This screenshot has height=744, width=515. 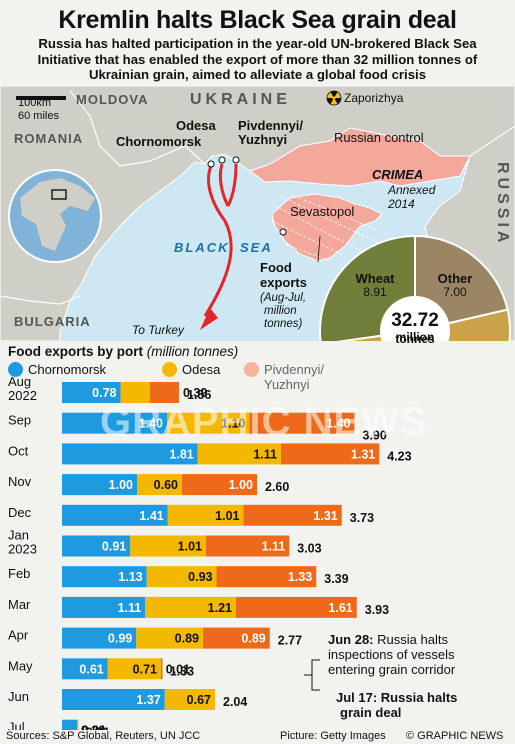 I want to click on legend-pivdennyi: Pivdennyi/ Yuzhnyi, so click(x=284, y=377).